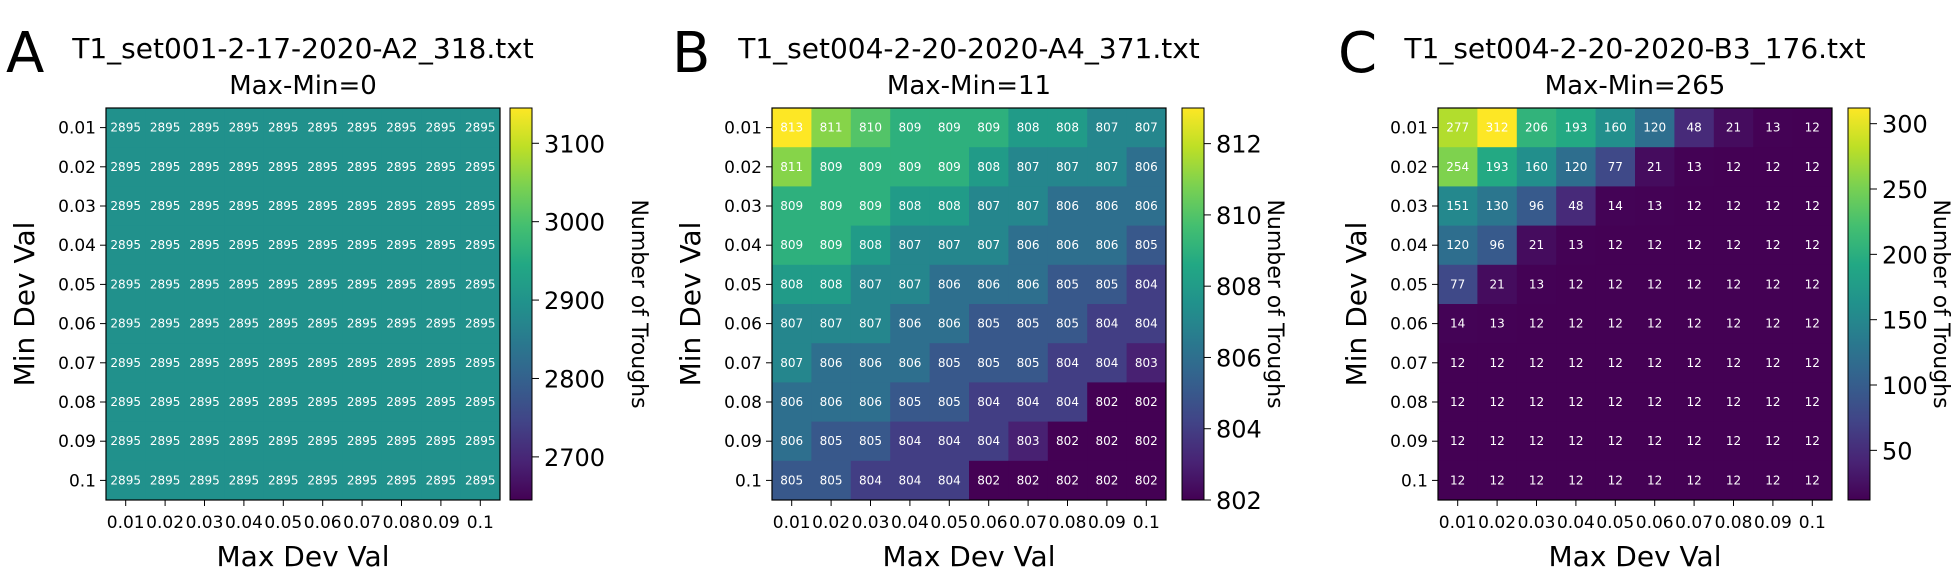 This screenshot has width=1958, height=582. I want to click on cell-value-label: 120, so click(1654, 128).